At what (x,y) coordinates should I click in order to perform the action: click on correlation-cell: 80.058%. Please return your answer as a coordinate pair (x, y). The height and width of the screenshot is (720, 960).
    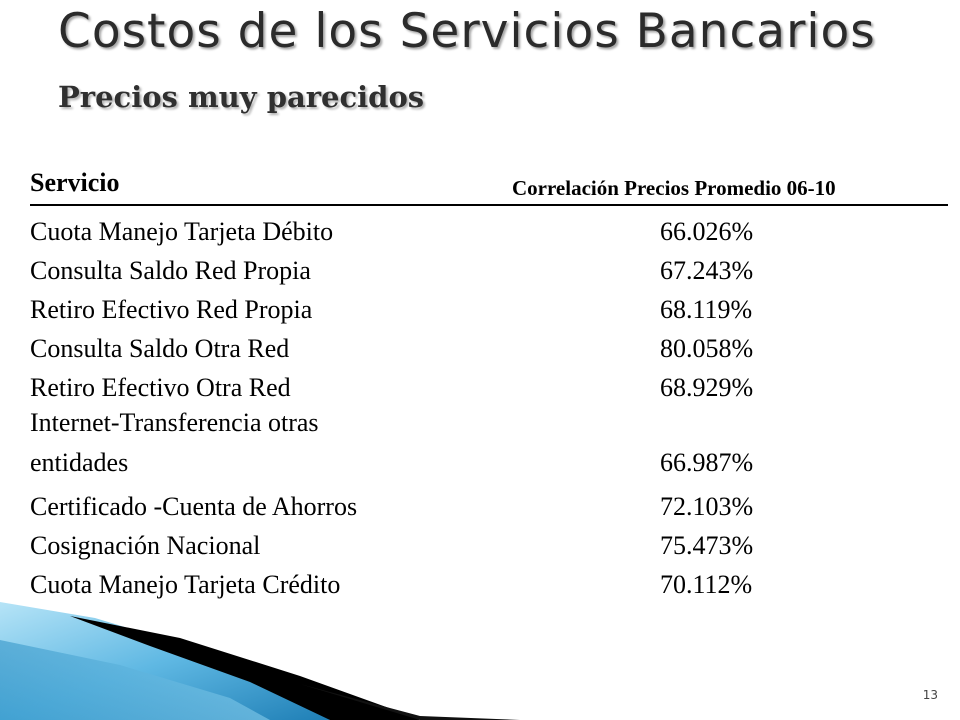
    Looking at the image, I should click on (707, 348).